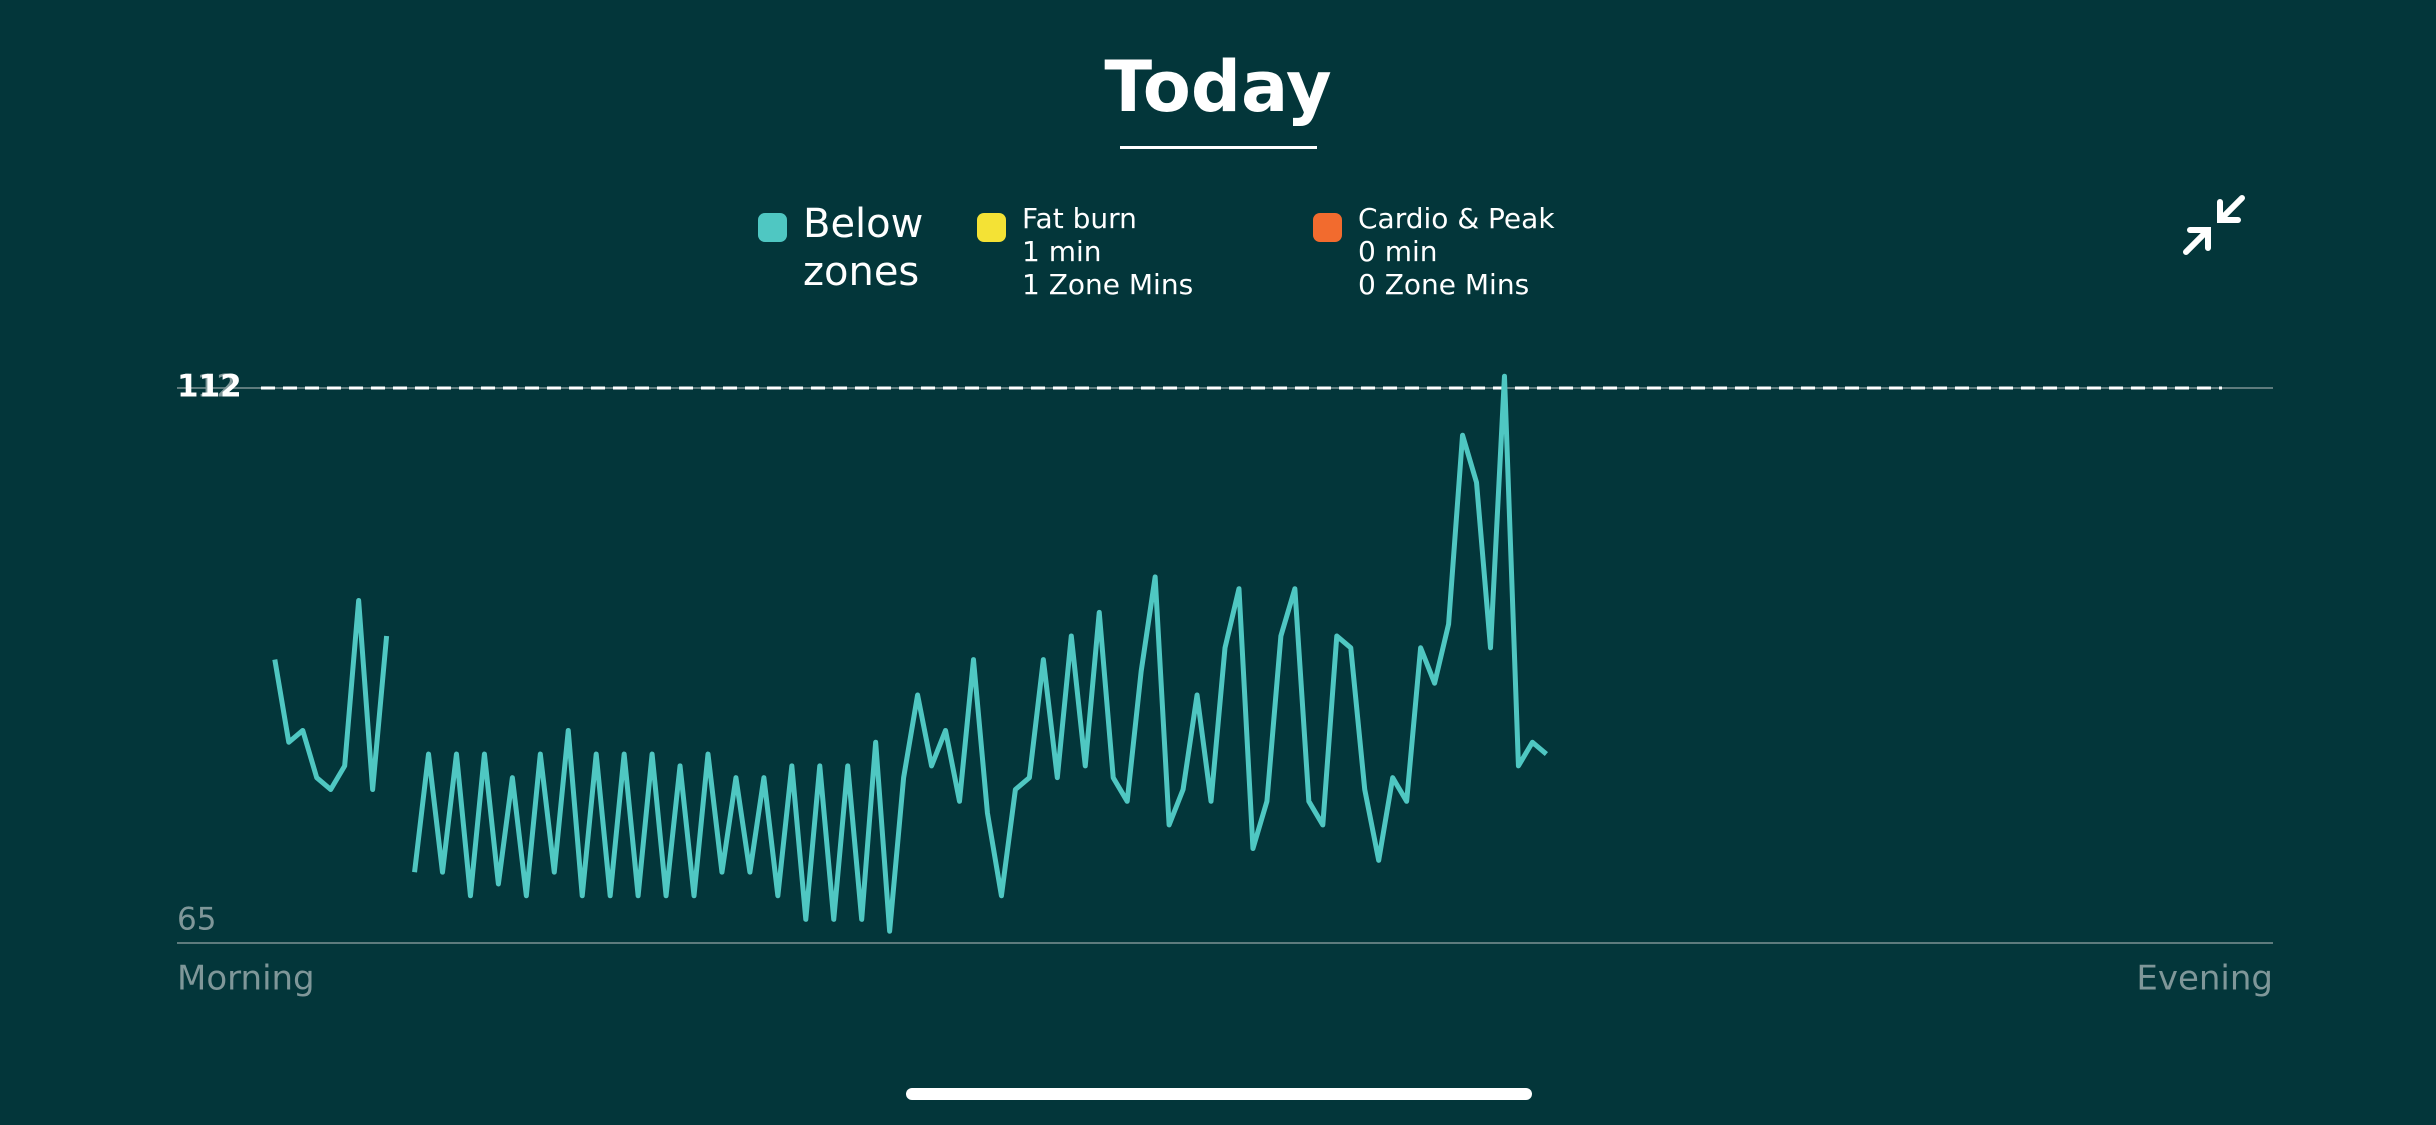 The height and width of the screenshot is (1125, 2436). I want to click on collapse-icon, so click(2214, 225).